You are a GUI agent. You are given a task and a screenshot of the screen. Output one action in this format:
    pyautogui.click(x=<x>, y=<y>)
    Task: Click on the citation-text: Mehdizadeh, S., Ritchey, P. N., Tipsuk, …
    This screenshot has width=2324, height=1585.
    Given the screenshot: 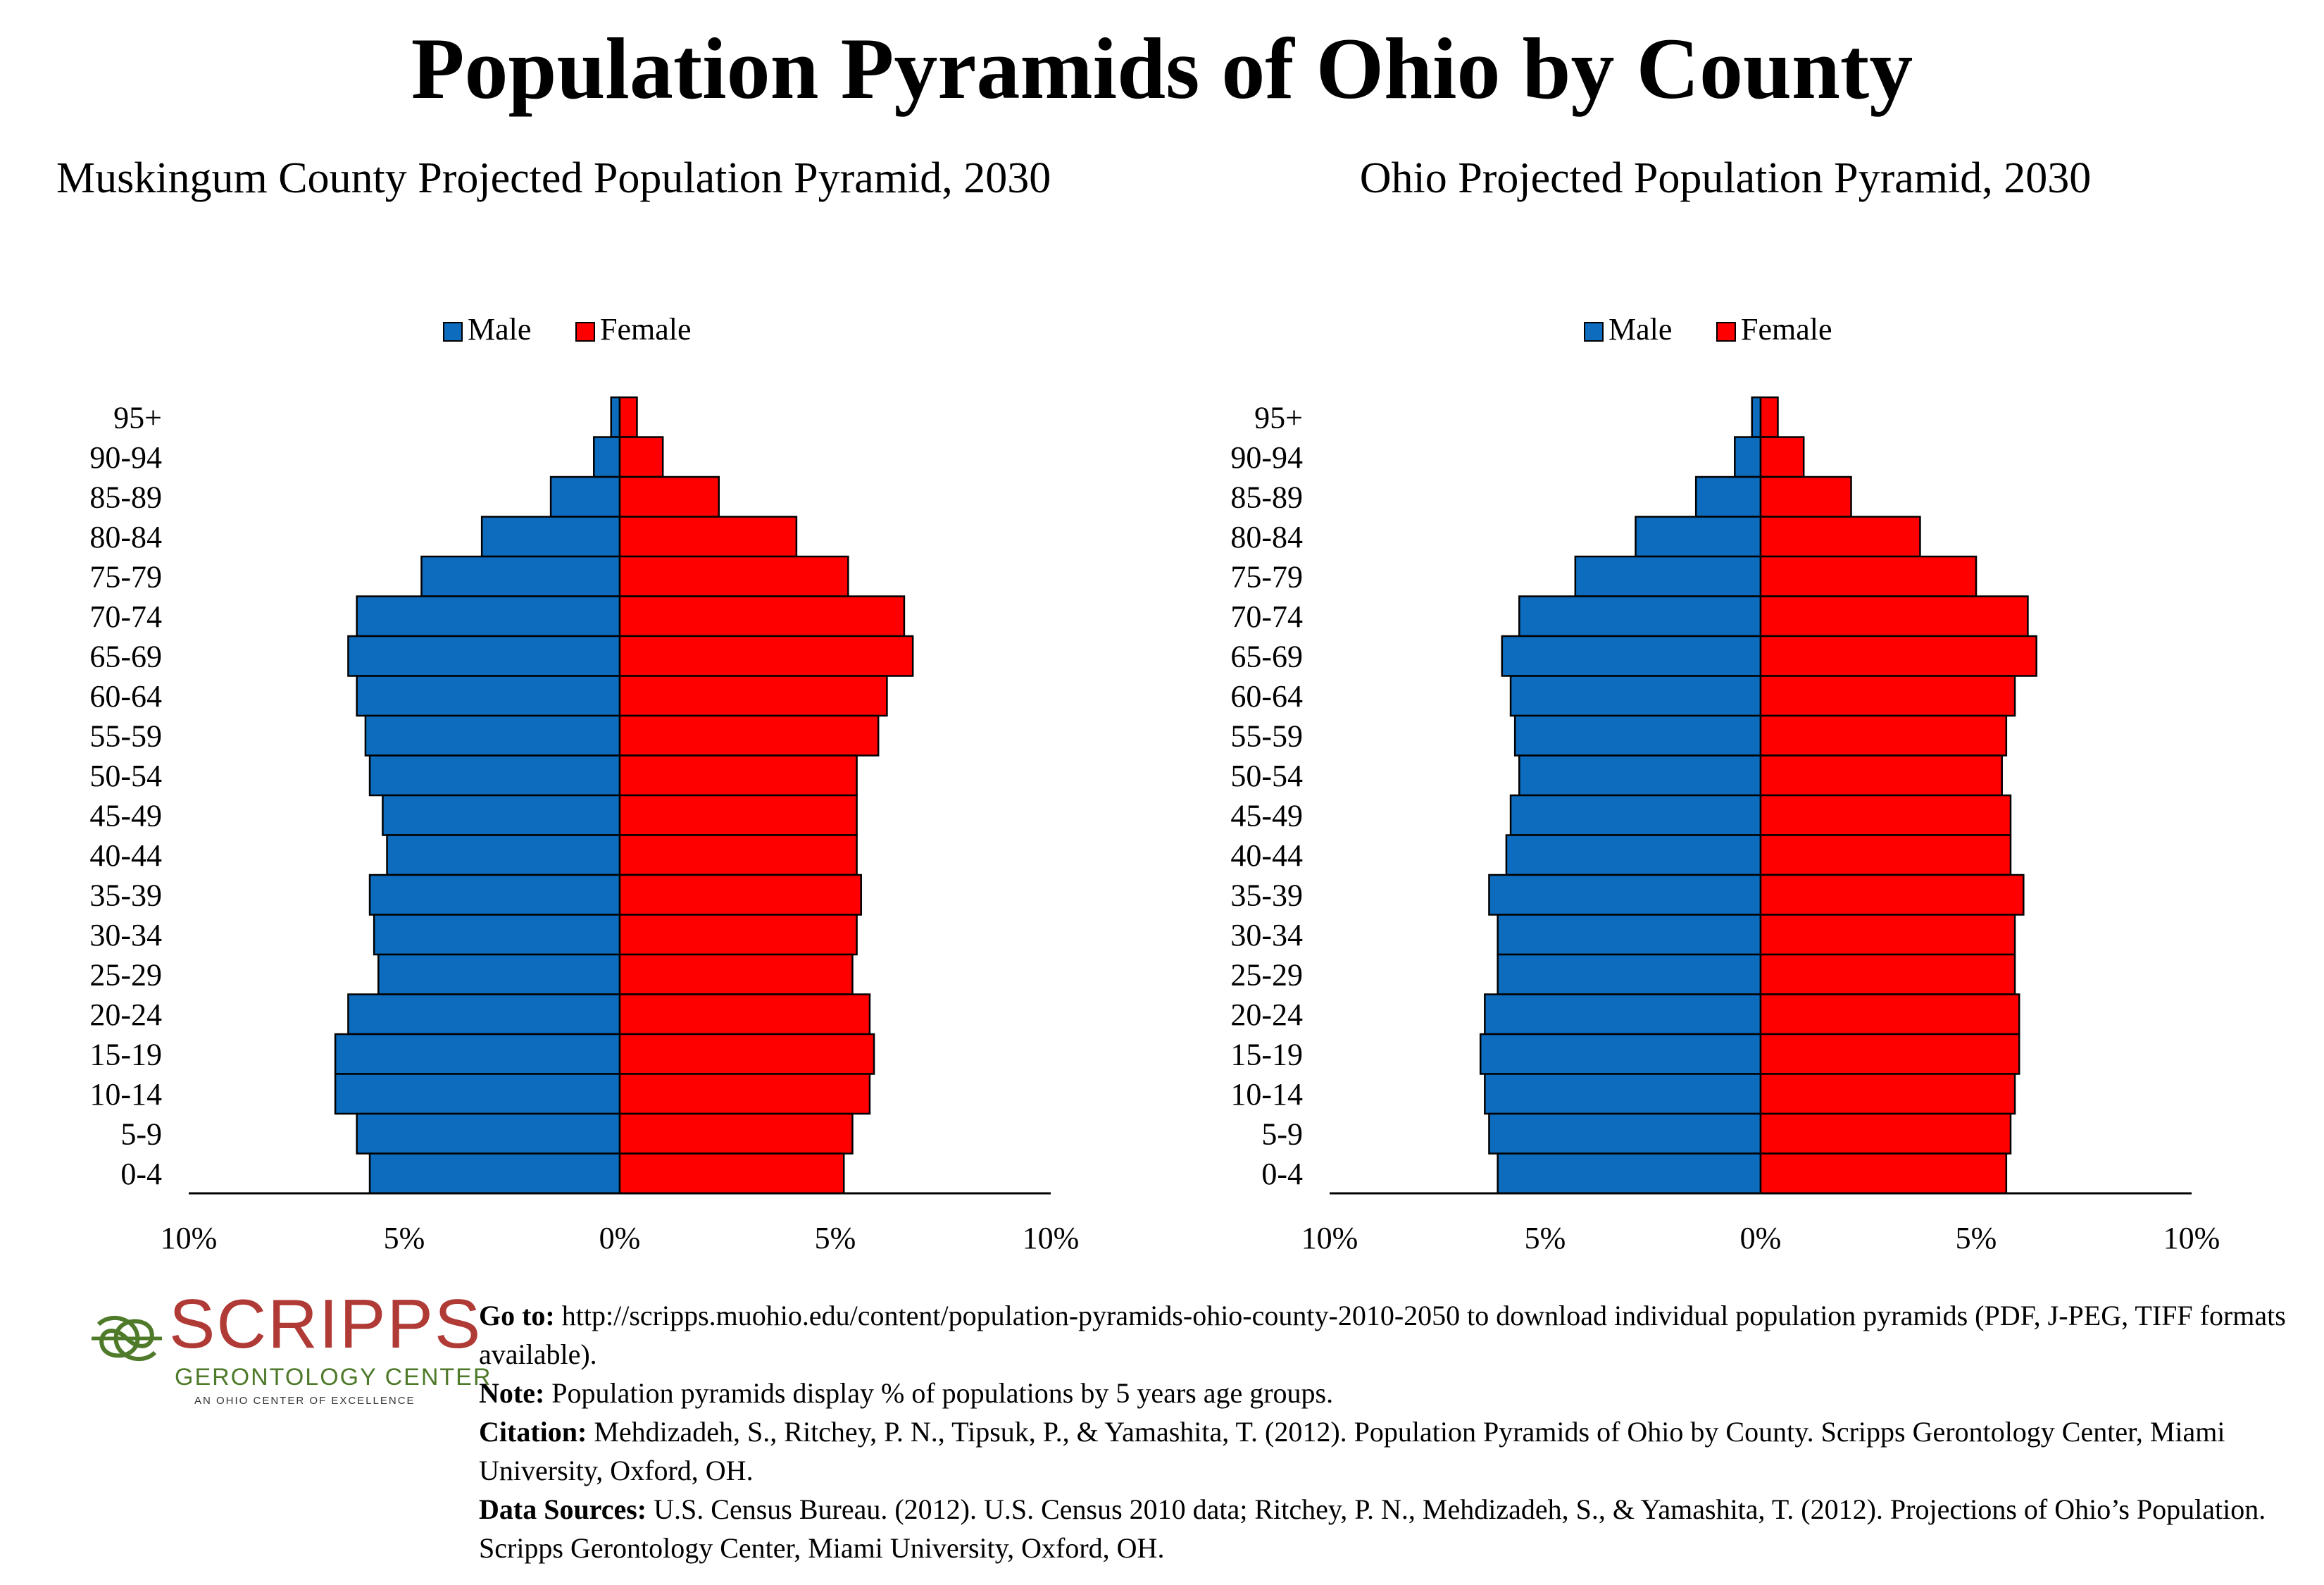 What is the action you would take?
    pyautogui.click(x=1352, y=1451)
    